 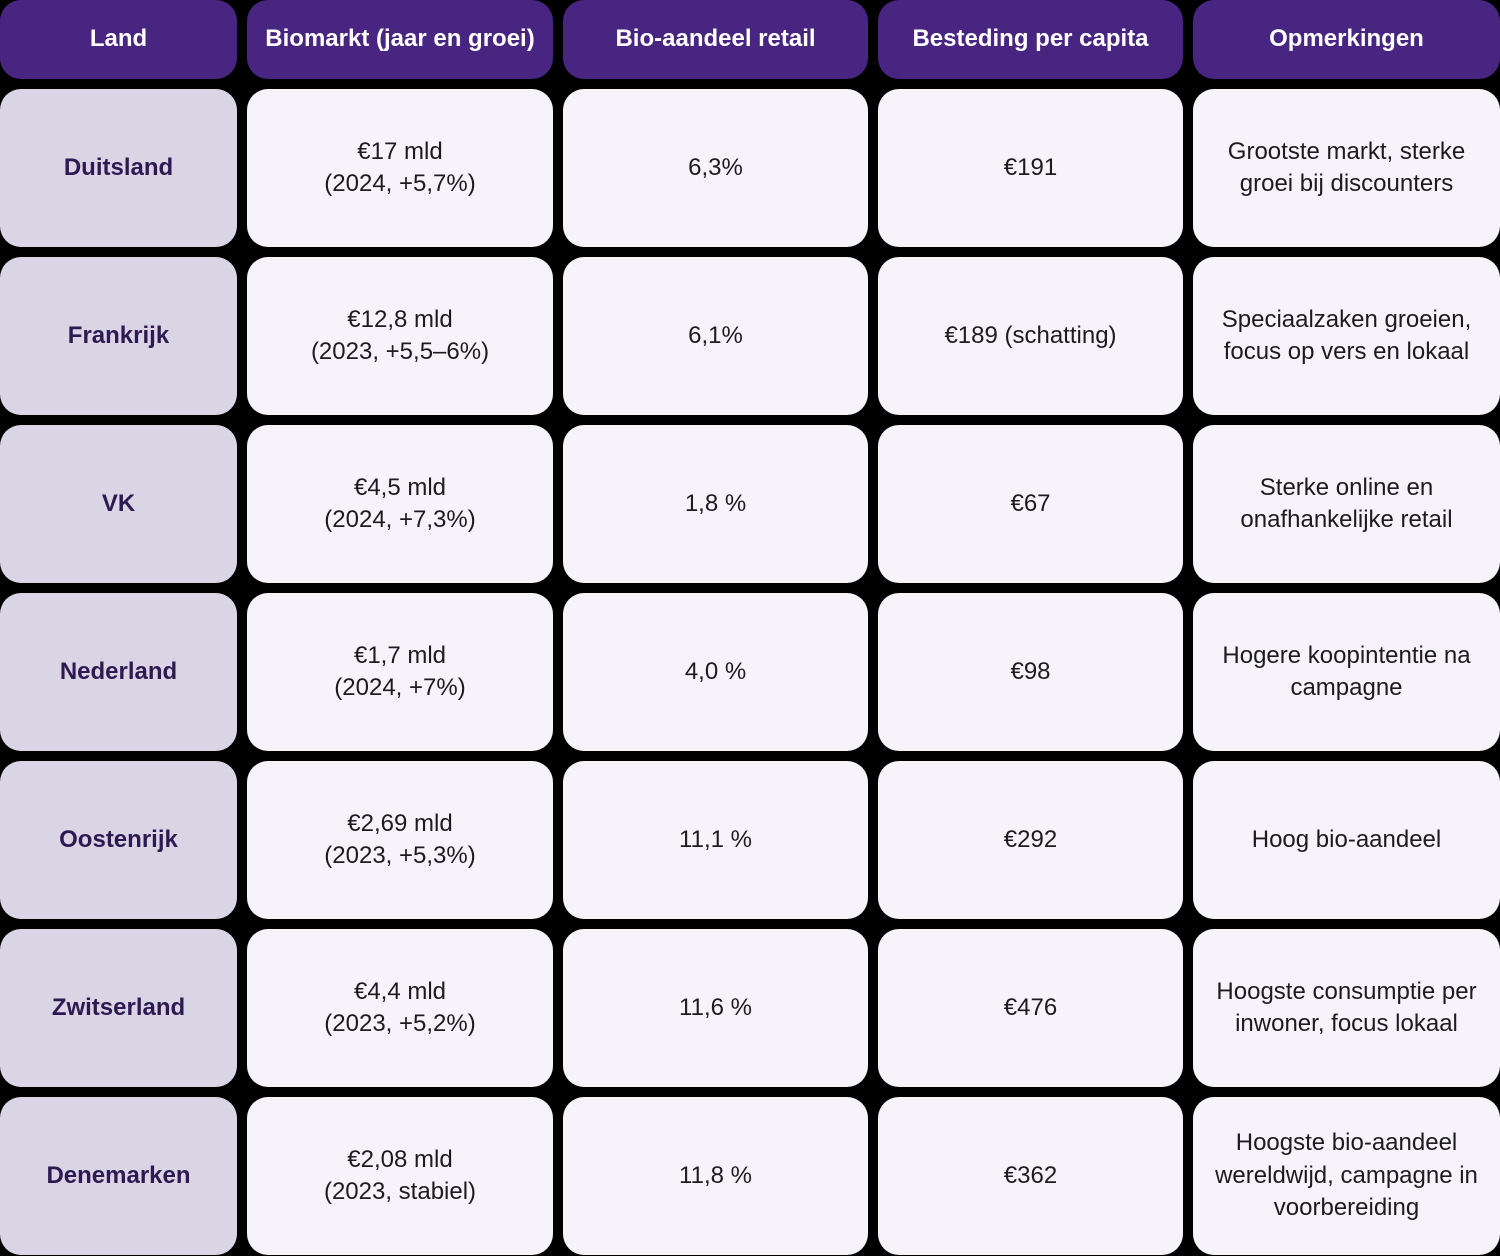 What do you see at coordinates (1030, 840) in the screenshot?
I see `cell-besteding: €292` at bounding box center [1030, 840].